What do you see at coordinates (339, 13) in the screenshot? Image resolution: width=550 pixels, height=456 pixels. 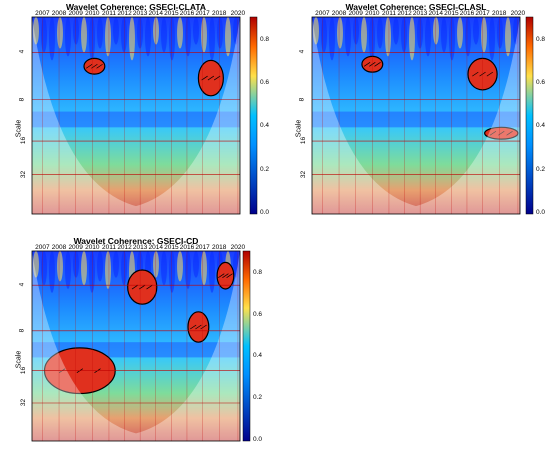 I see `x-tick-label: 2008` at bounding box center [339, 13].